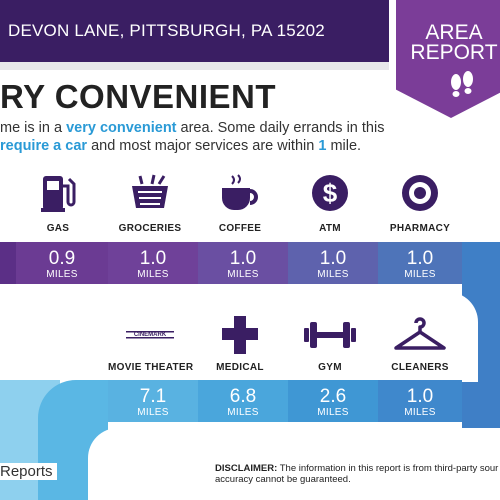 The width and height of the screenshot is (500, 500). I want to click on summary-highlight: very convenient, so click(121, 128).